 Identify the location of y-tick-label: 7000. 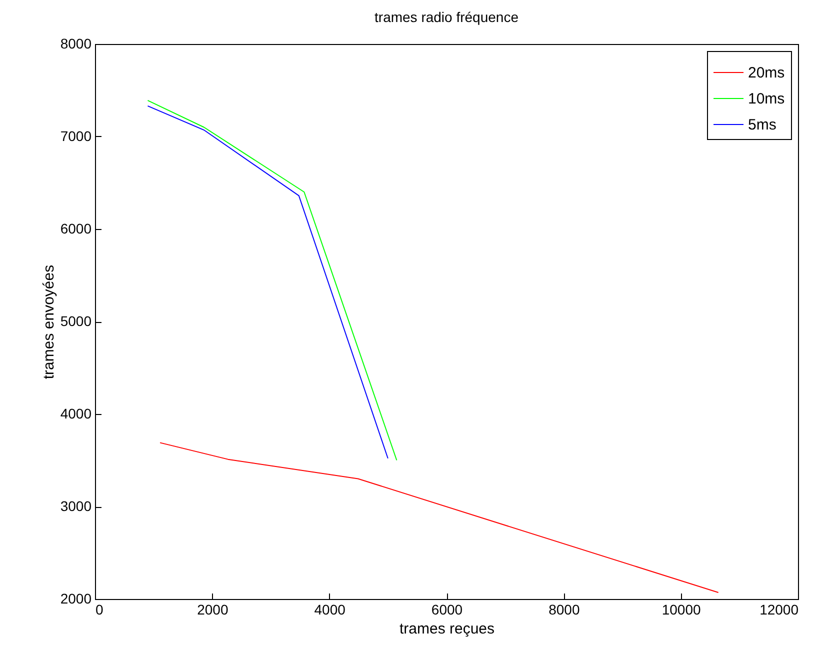
(76, 136).